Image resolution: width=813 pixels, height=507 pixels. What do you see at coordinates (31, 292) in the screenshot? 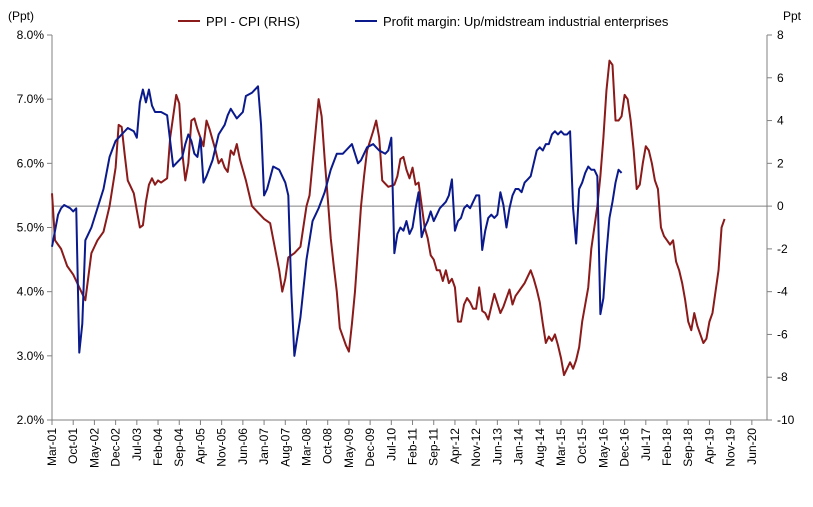
I see `left-tick-label: 4.0%` at bounding box center [31, 292].